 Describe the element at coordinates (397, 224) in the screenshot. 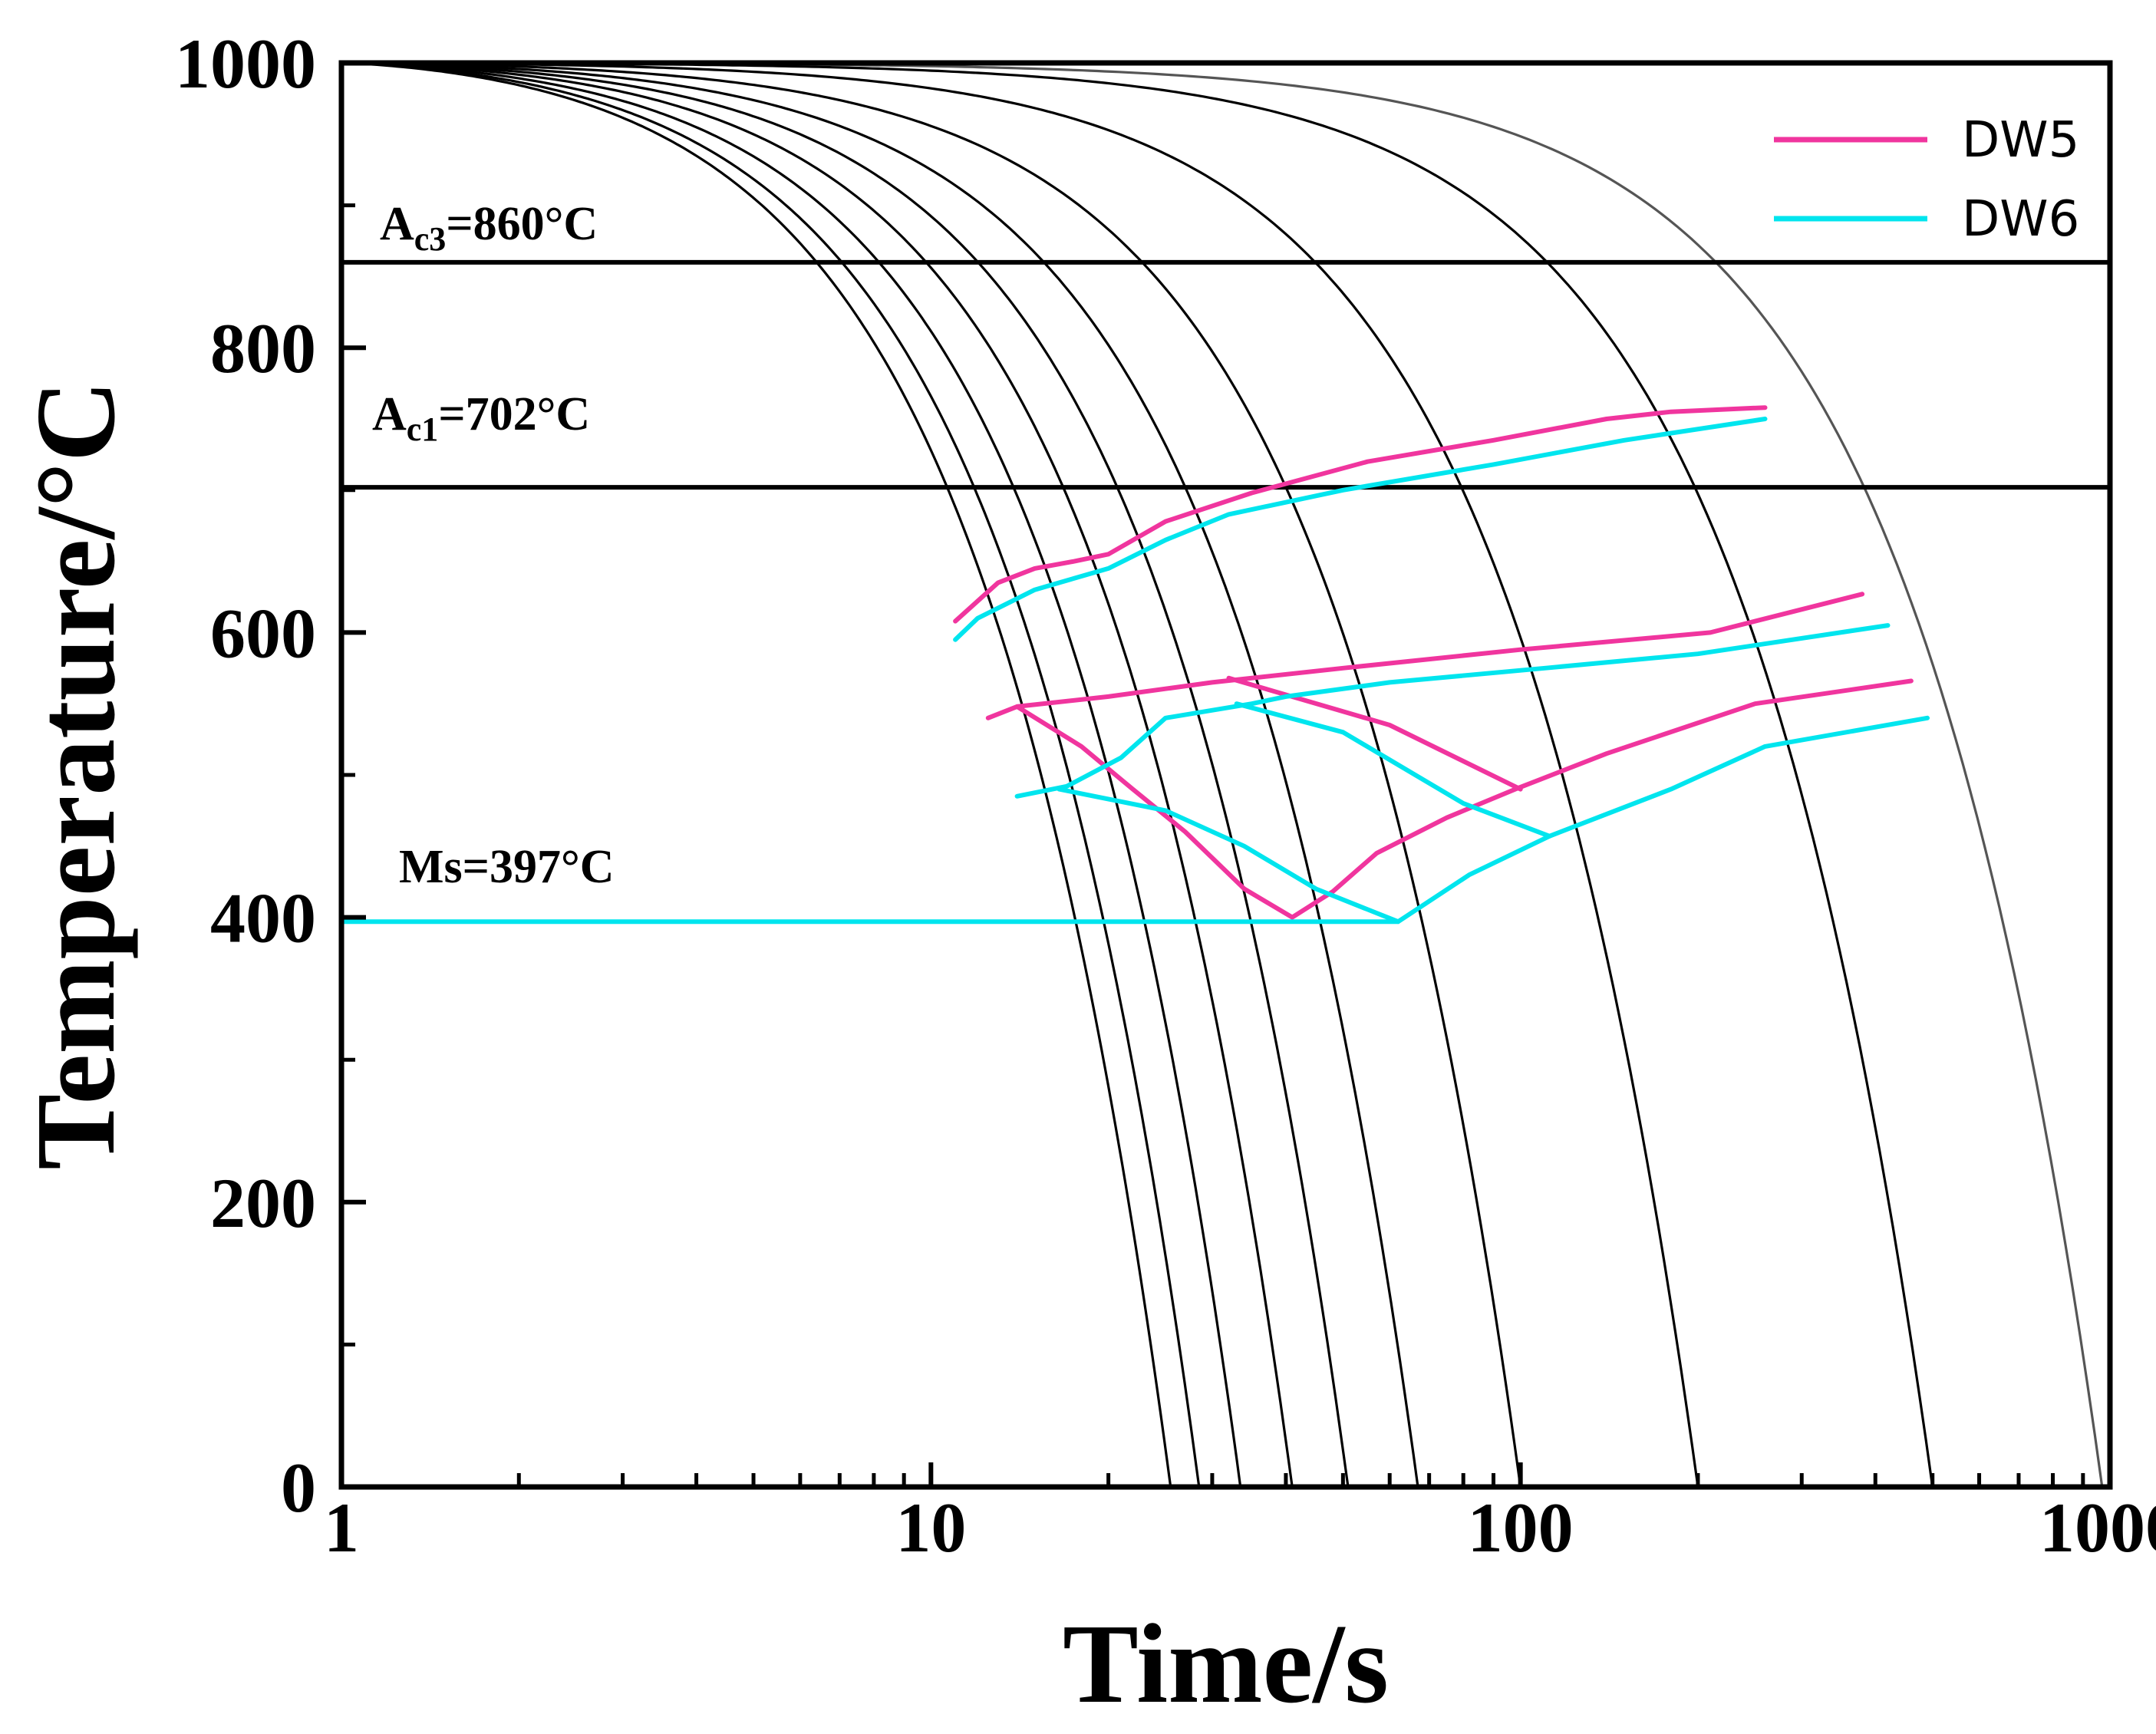

I see `ref-label-ac3-main: A` at that location.